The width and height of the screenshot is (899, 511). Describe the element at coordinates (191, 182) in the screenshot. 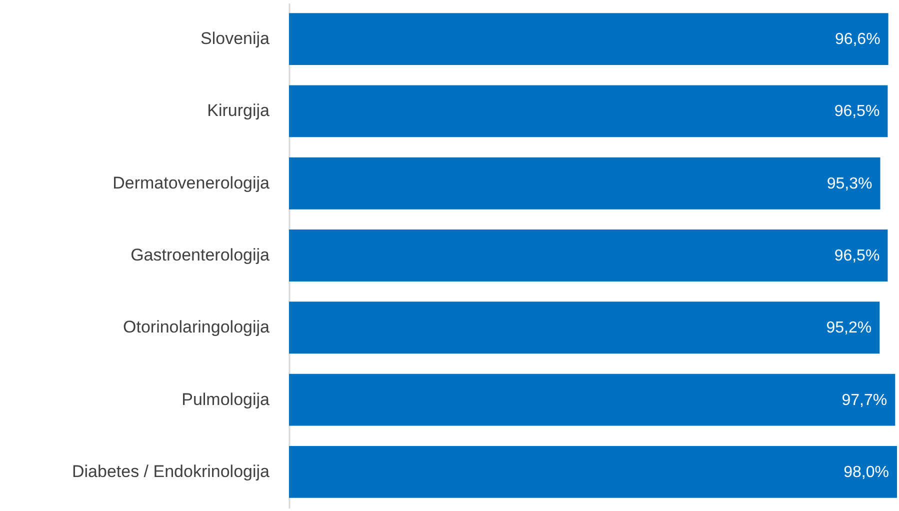

I see `y-tick-label: Dermatovenerologija` at that location.